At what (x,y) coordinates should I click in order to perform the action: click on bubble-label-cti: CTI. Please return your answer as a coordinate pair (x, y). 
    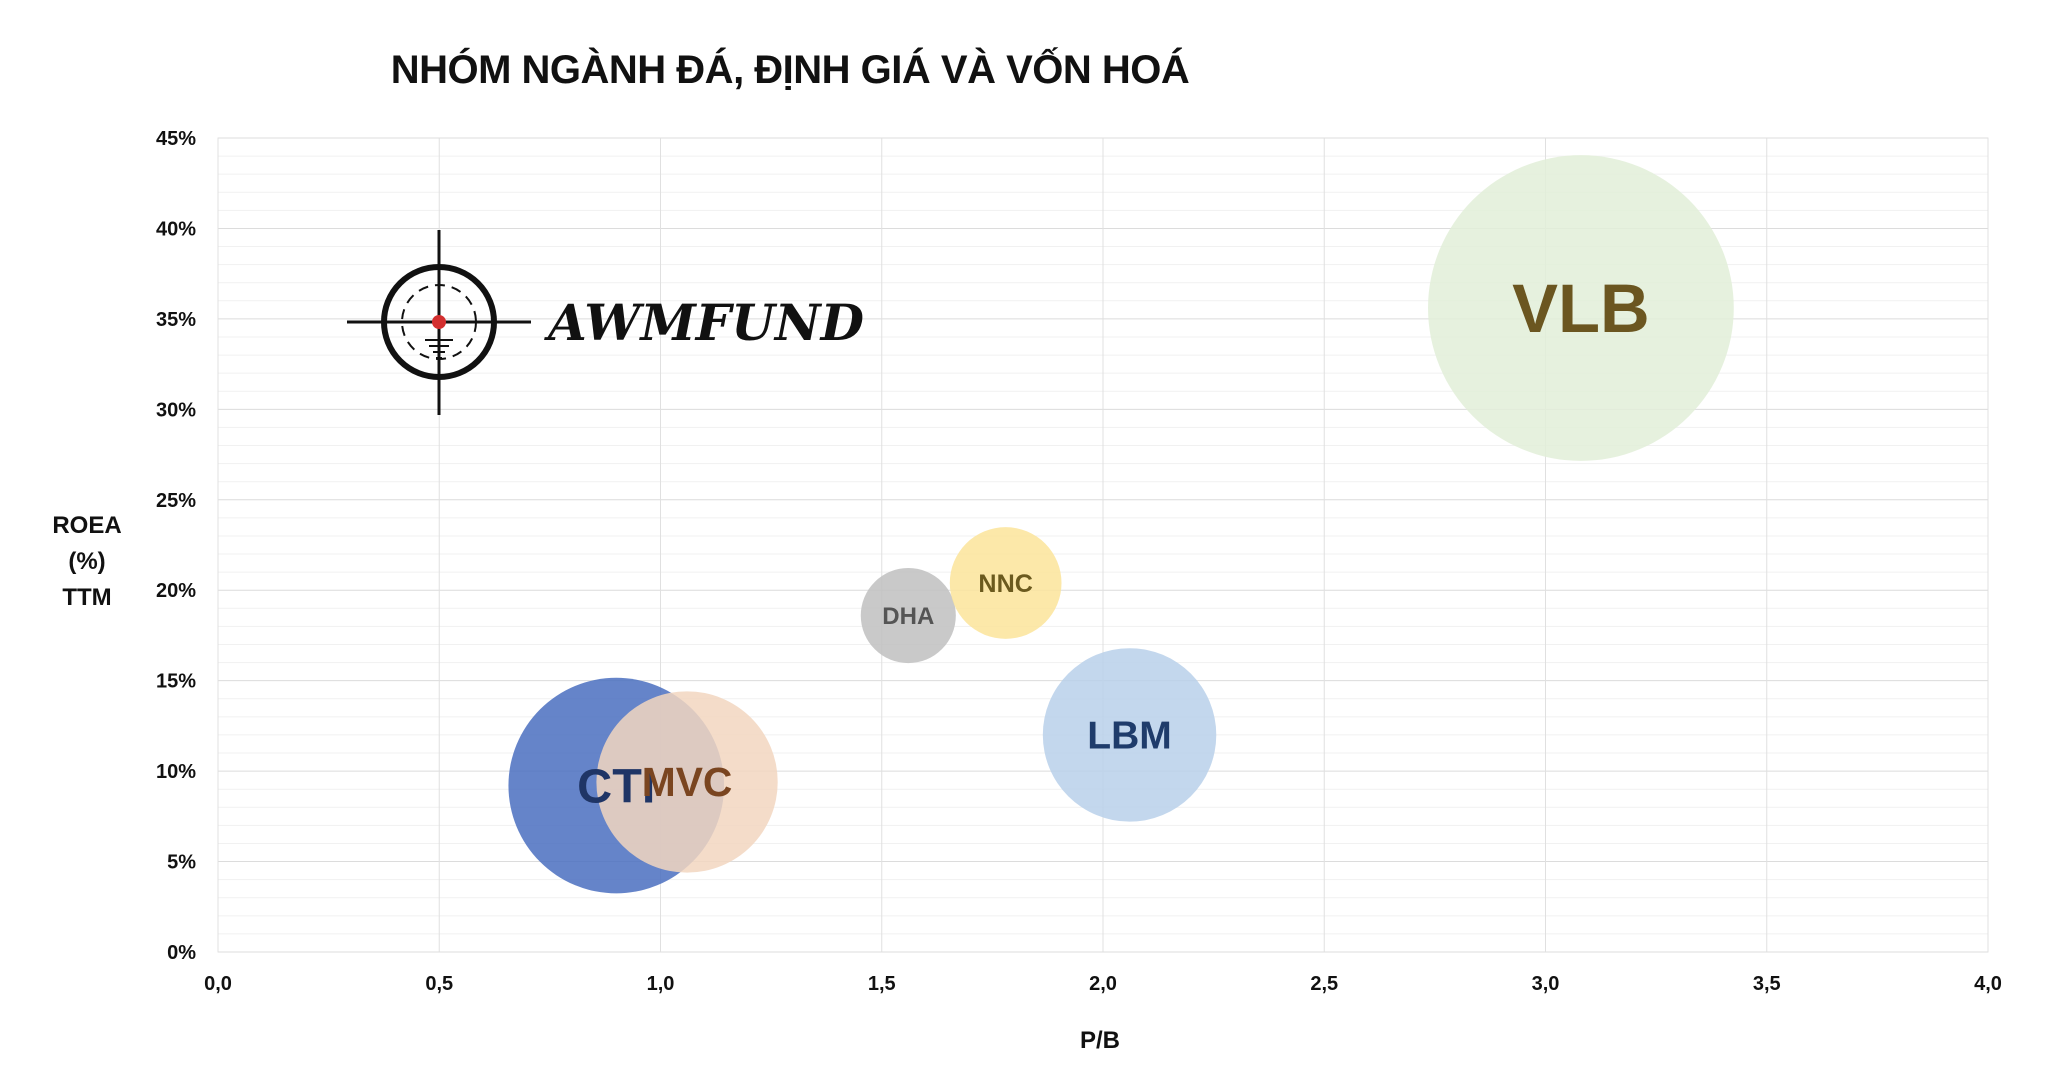
    Looking at the image, I should click on (616, 787).